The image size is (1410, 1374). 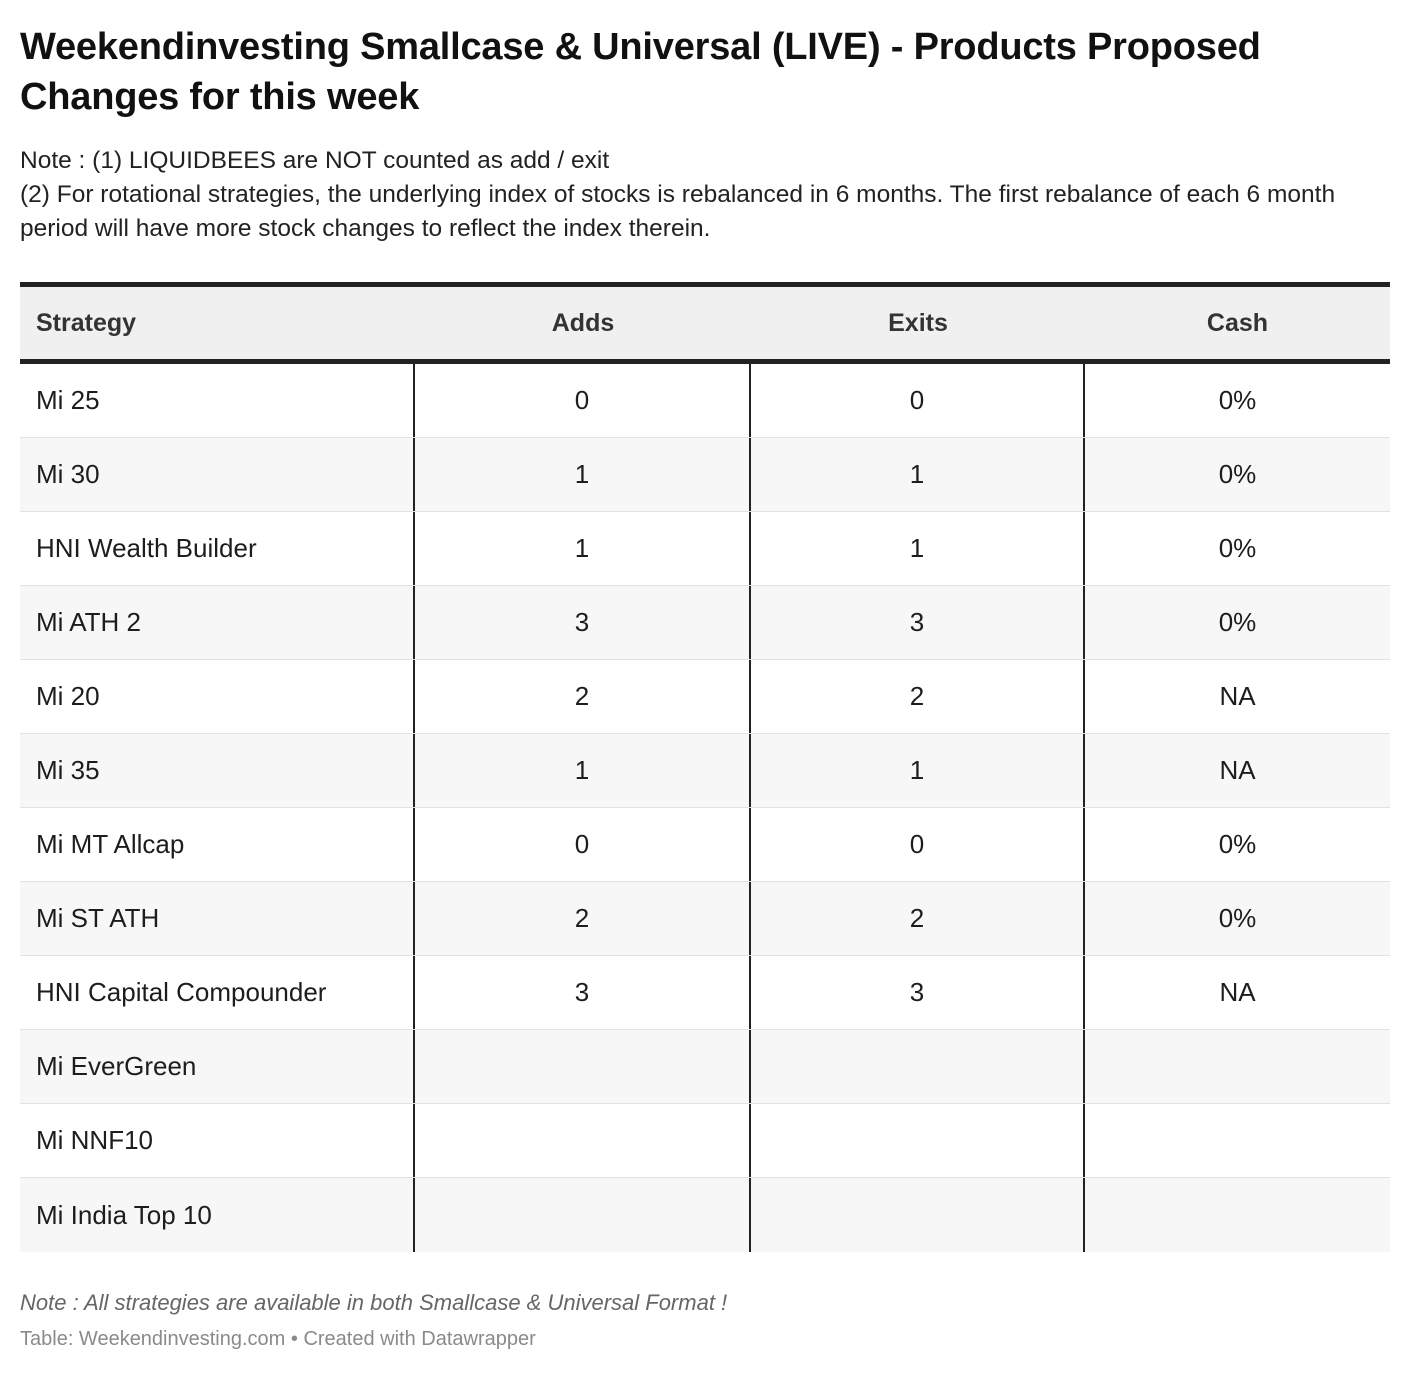 I want to click on strategy-cell: HNI Capital Compounder, so click(x=217, y=992).